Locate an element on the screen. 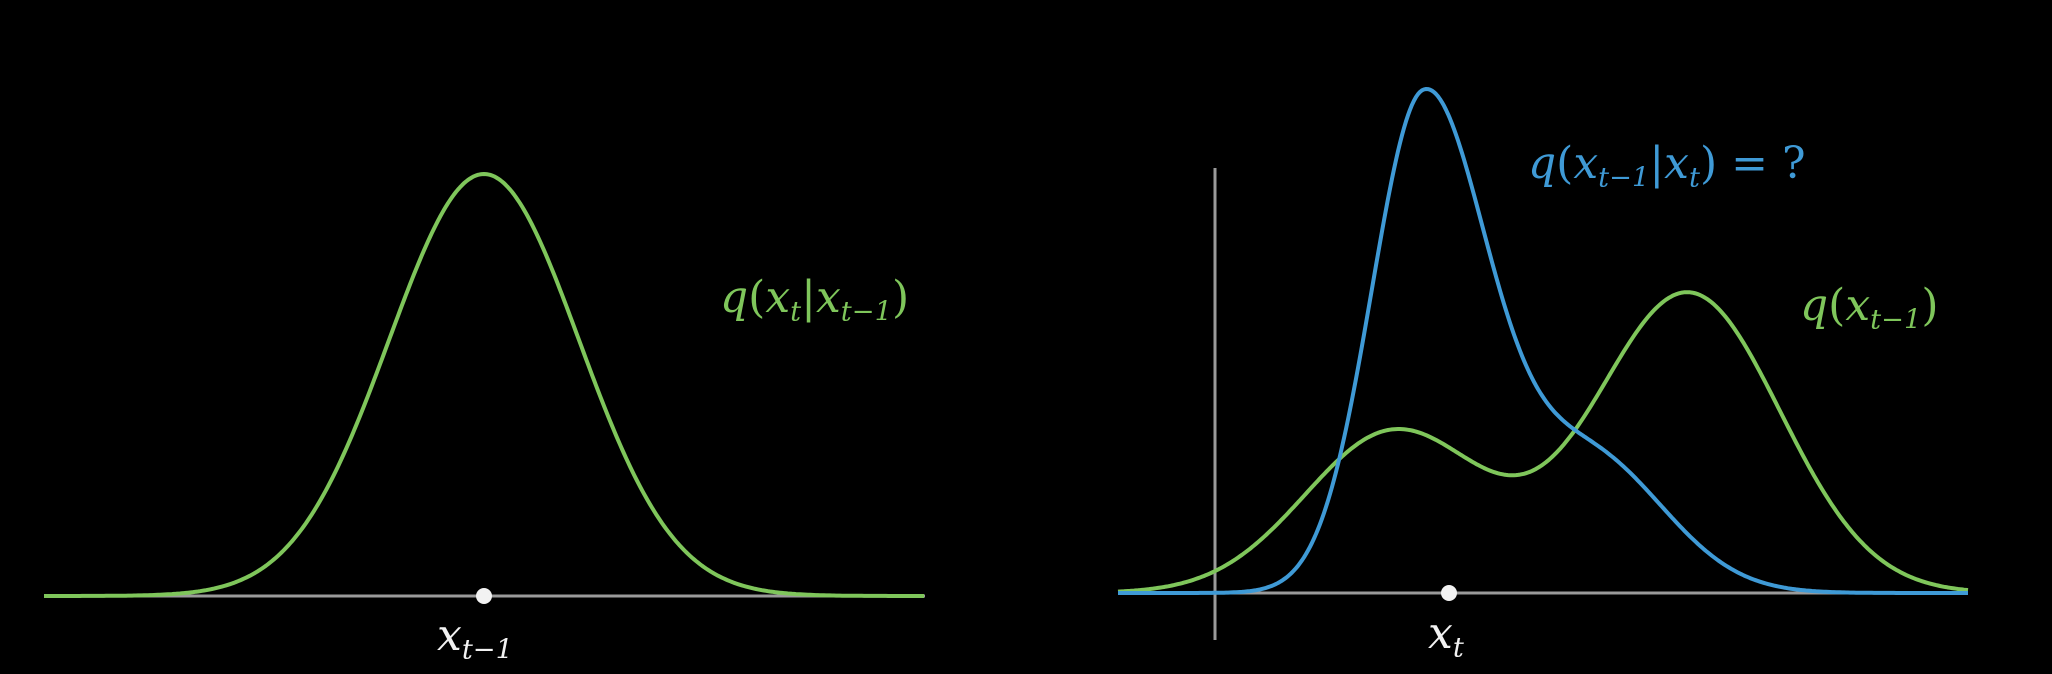 The width and height of the screenshot is (2052, 674). left-point-marker is located at coordinates (484, 596).